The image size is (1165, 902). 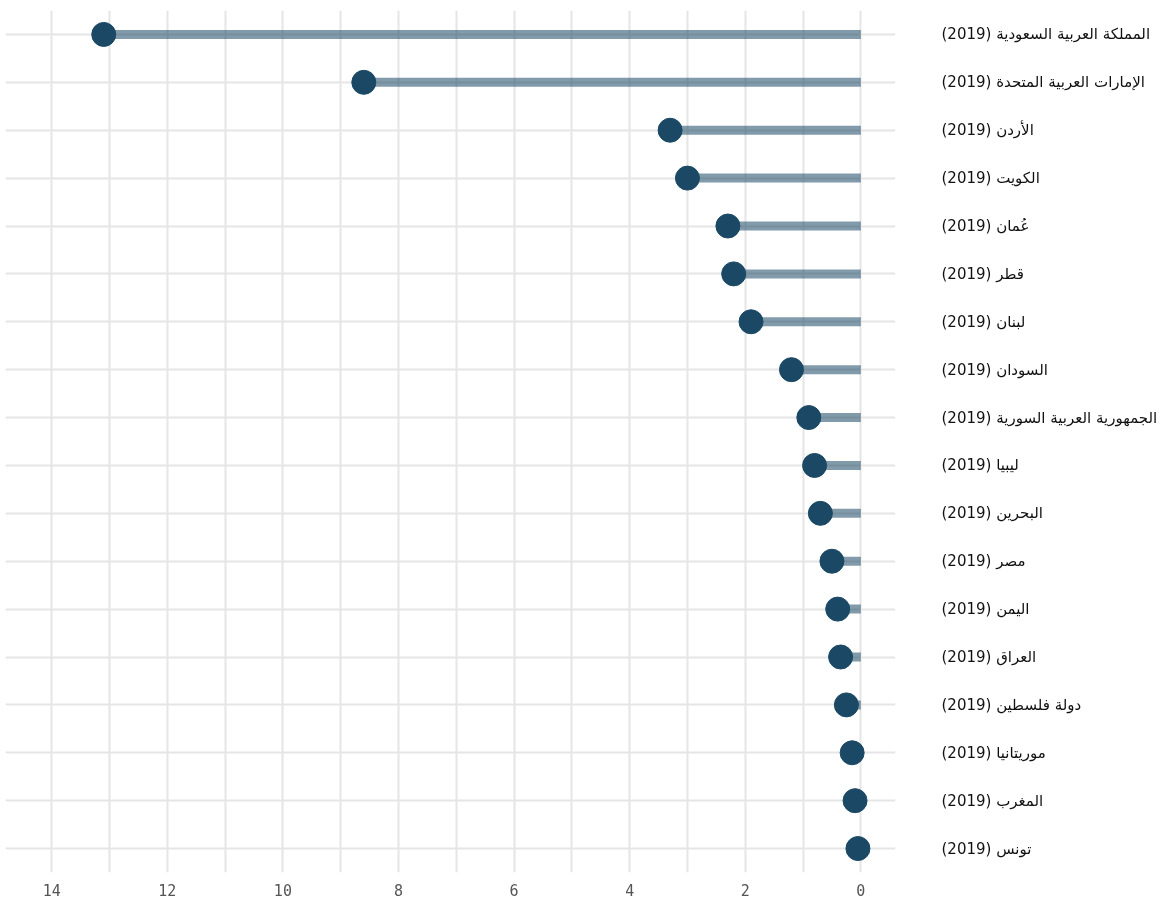 What do you see at coordinates (986, 848) in the screenshot?
I see `y-tick-label: تونس (2019)` at bounding box center [986, 848].